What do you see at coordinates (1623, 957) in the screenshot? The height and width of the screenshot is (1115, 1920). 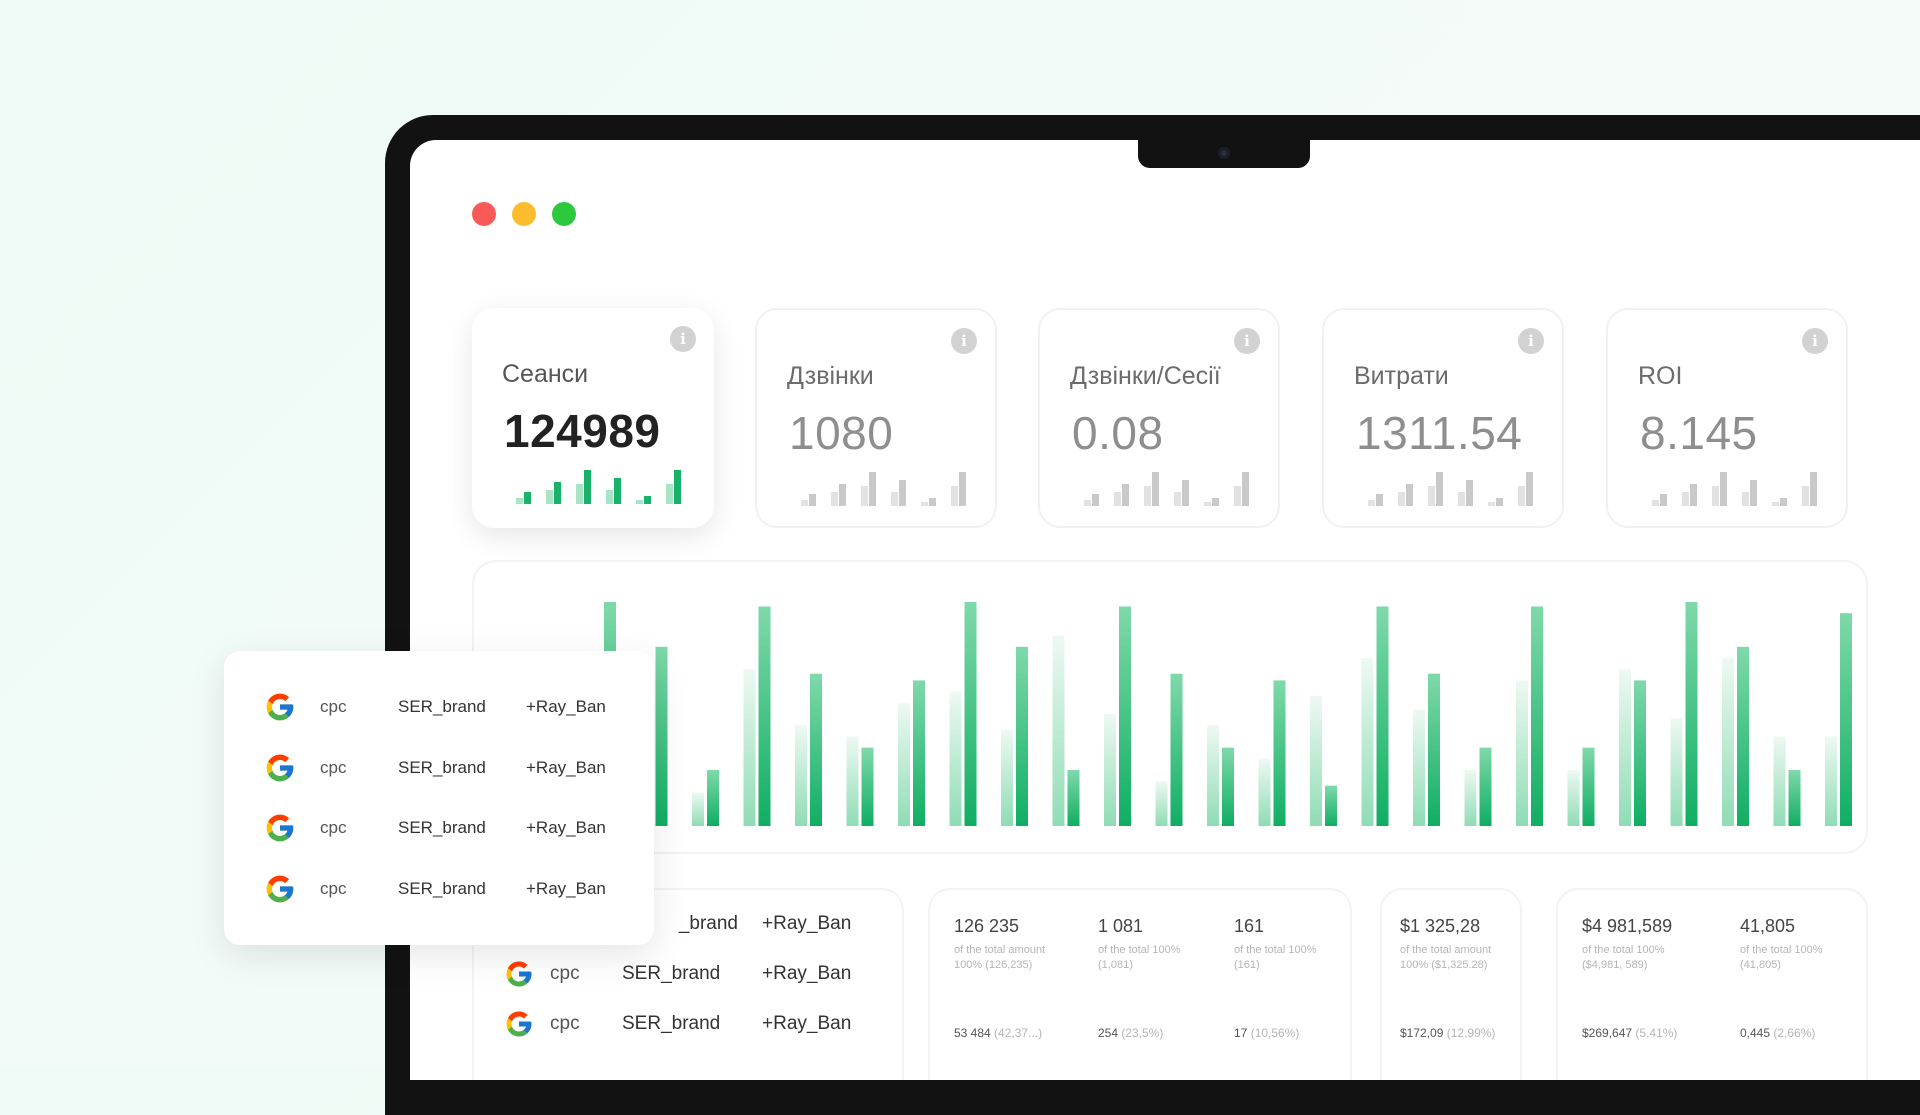 I see `stat-subtitle: of the total 100% ($4,981, 589)` at bounding box center [1623, 957].